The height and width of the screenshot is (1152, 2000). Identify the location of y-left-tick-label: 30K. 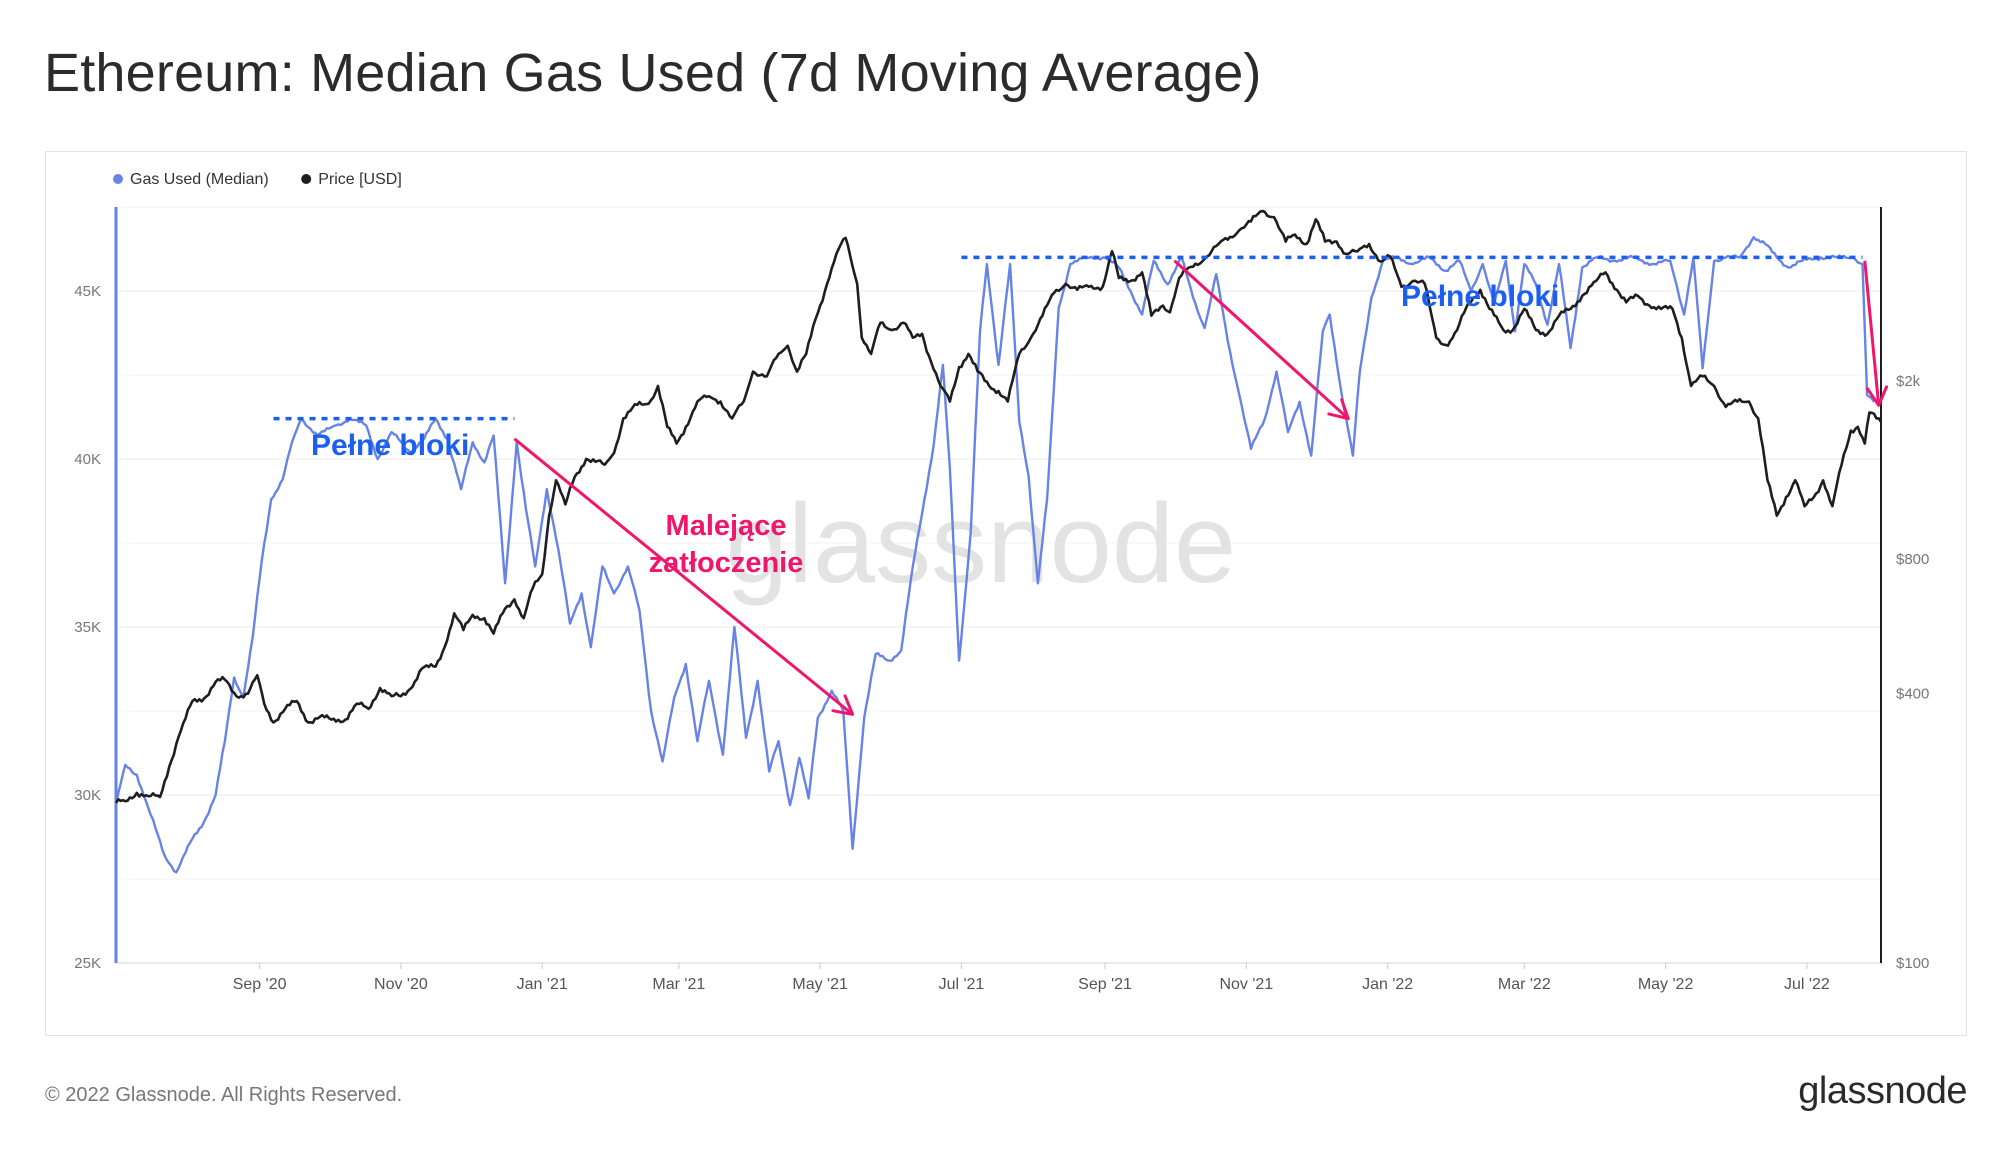
(87, 795).